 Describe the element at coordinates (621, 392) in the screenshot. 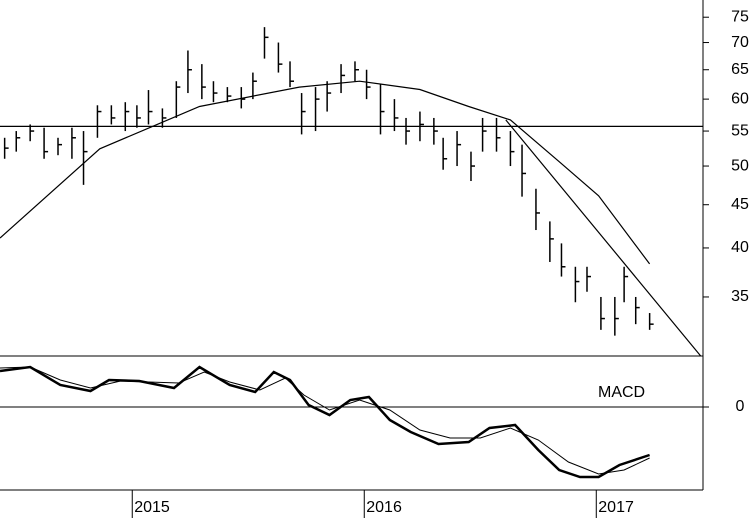

I see `macd-label: MACD` at that location.